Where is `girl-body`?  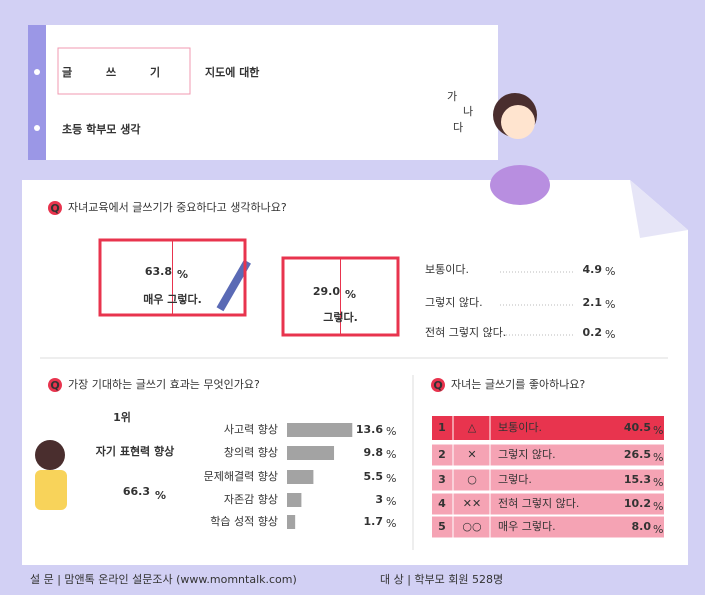 girl-body is located at coordinates (520, 185).